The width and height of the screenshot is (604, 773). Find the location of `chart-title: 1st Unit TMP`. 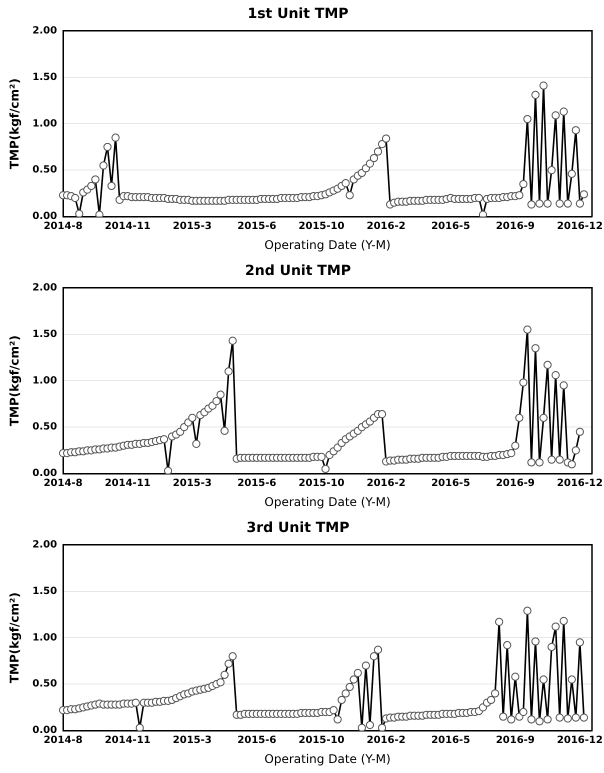

chart-title: 1st Unit TMP is located at coordinates (298, 14).